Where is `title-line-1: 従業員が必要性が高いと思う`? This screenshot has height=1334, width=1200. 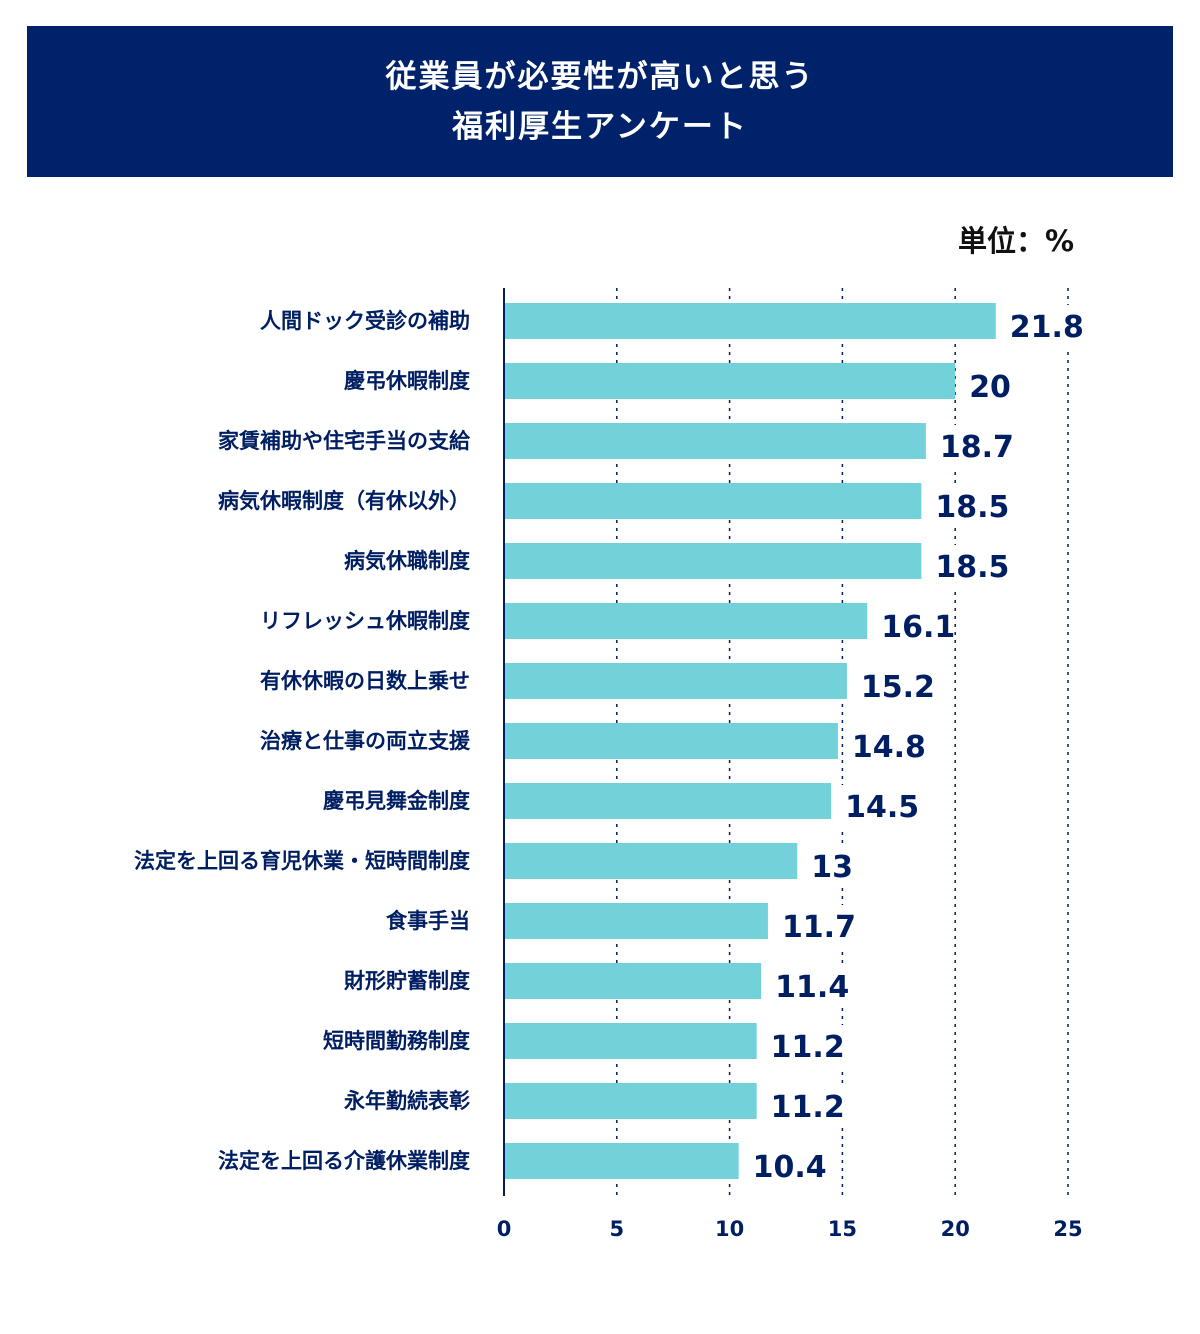 title-line-1: 従業員が必要性が高いと思う is located at coordinates (600, 76).